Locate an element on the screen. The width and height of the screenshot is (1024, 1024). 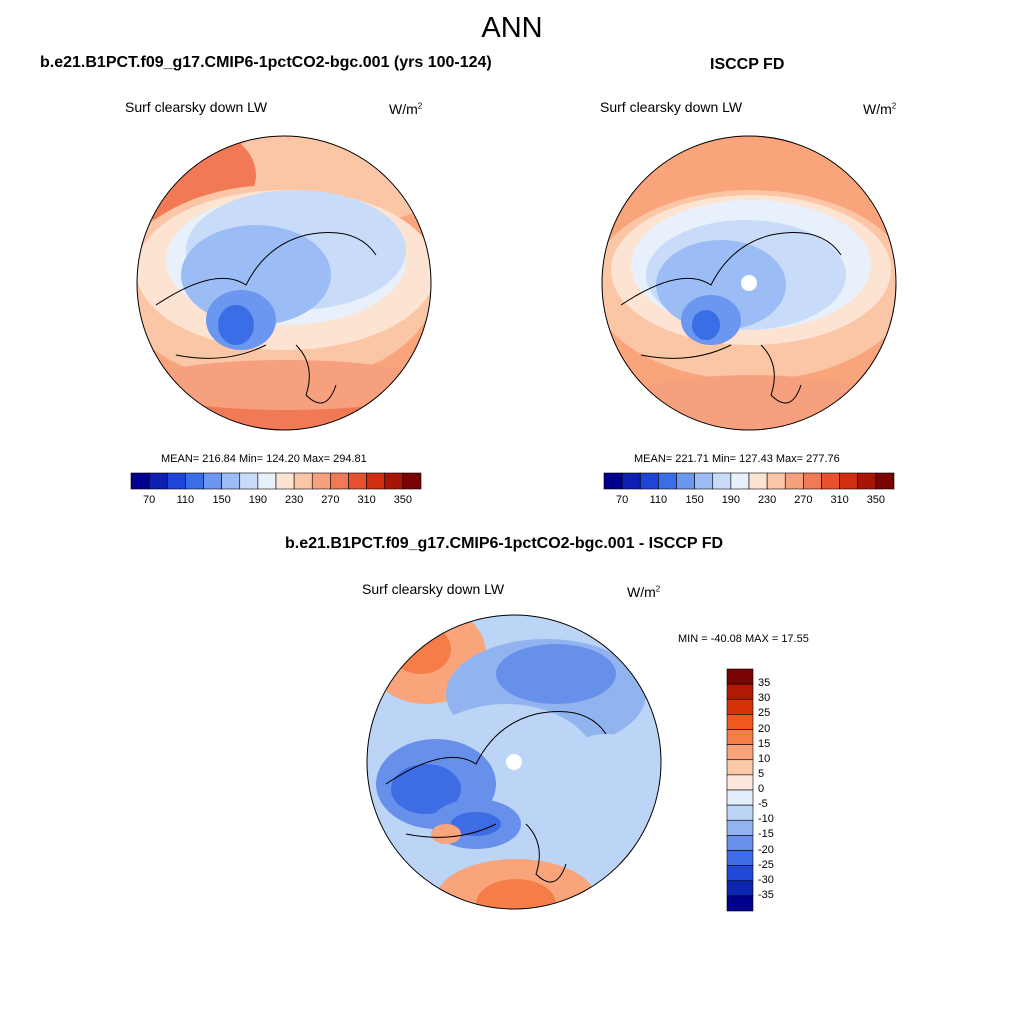
panel-1-stats: MEAN= 216.84 Min= 124.20 Max= 294.81 is located at coordinates (264, 459).